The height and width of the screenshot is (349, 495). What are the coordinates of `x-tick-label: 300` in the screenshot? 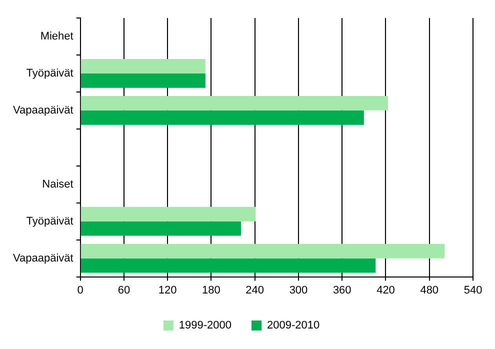 It's located at (298, 290).